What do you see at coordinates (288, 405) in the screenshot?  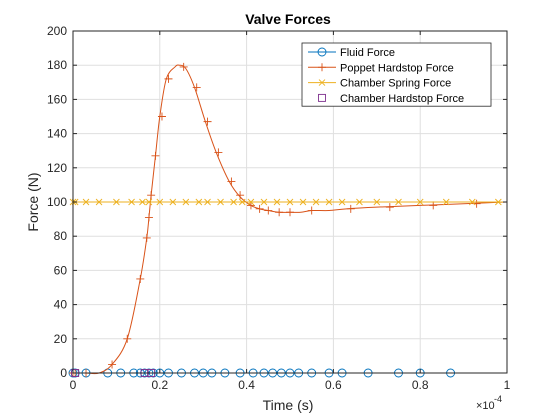 I see `x-axis-label: Time (s)` at bounding box center [288, 405].